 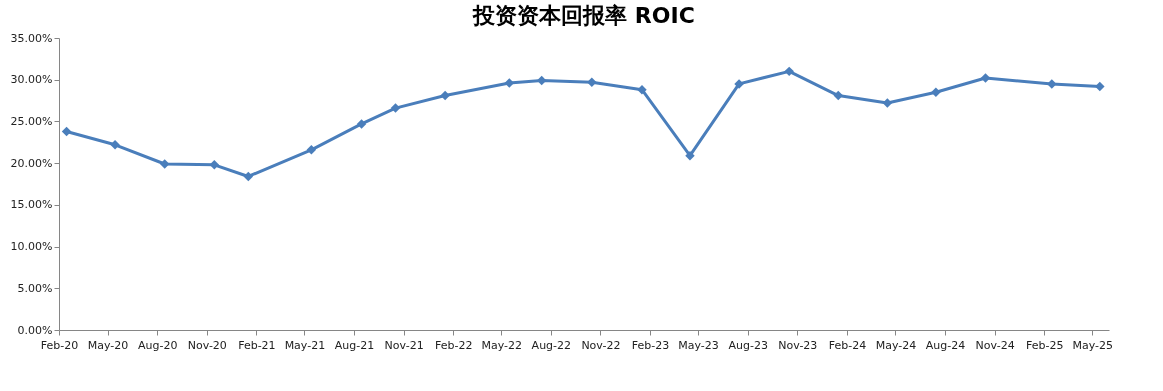 What do you see at coordinates (31, 163) in the screenshot?
I see `y-tick-label: 20.00%` at bounding box center [31, 163].